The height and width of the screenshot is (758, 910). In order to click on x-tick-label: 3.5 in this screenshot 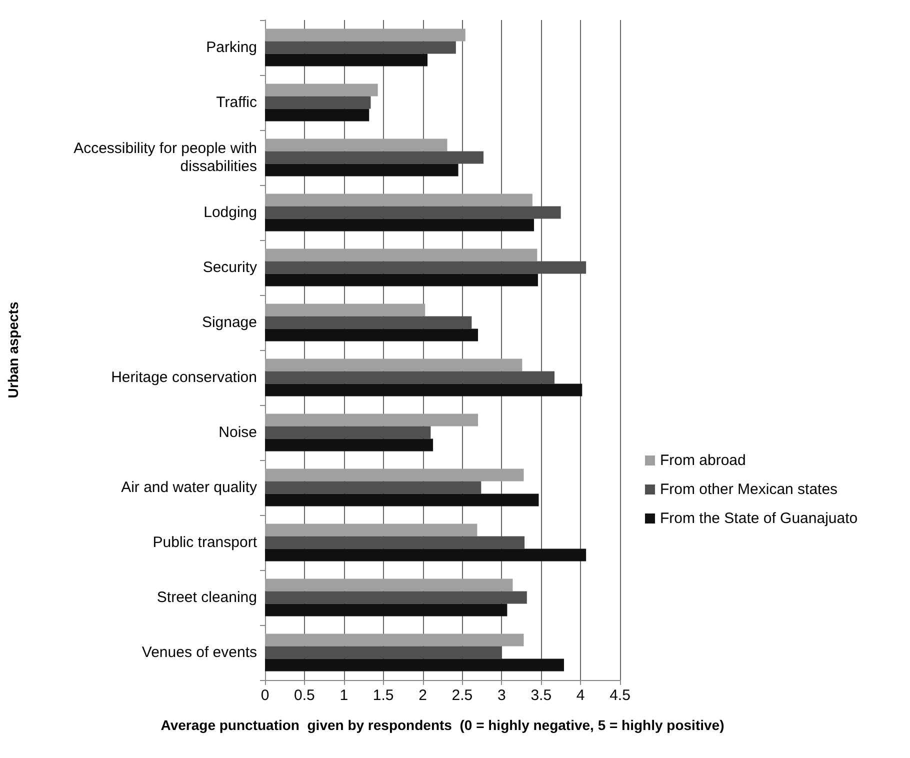, I will do `click(541, 695)`.